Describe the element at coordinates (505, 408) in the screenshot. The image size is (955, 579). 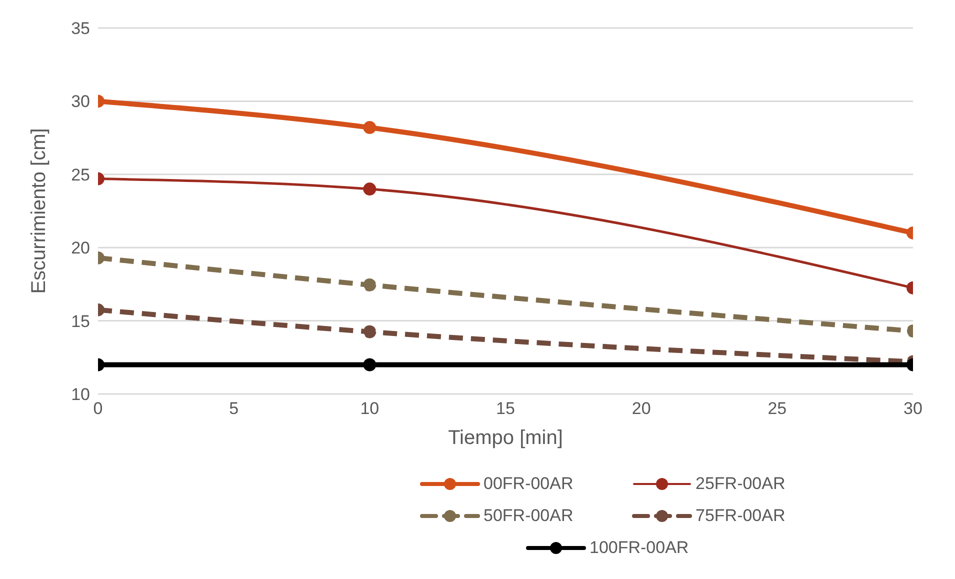
I see `x-tick-label: 15` at that location.